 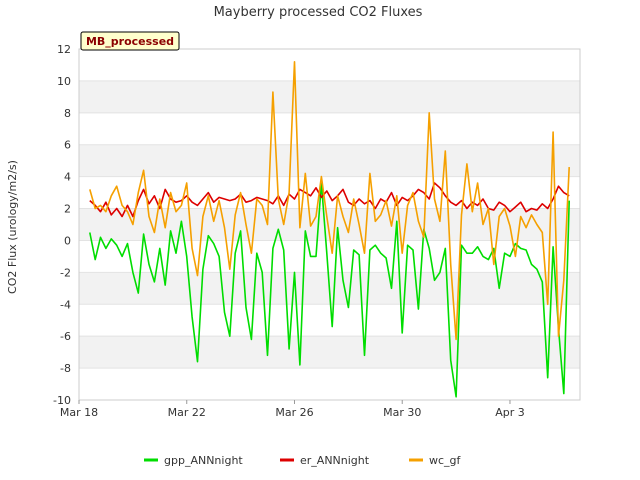 What do you see at coordinates (12, 227) in the screenshot?
I see `y-axis-label: CO2 Flux (urology/m2/s)` at bounding box center [12, 227].